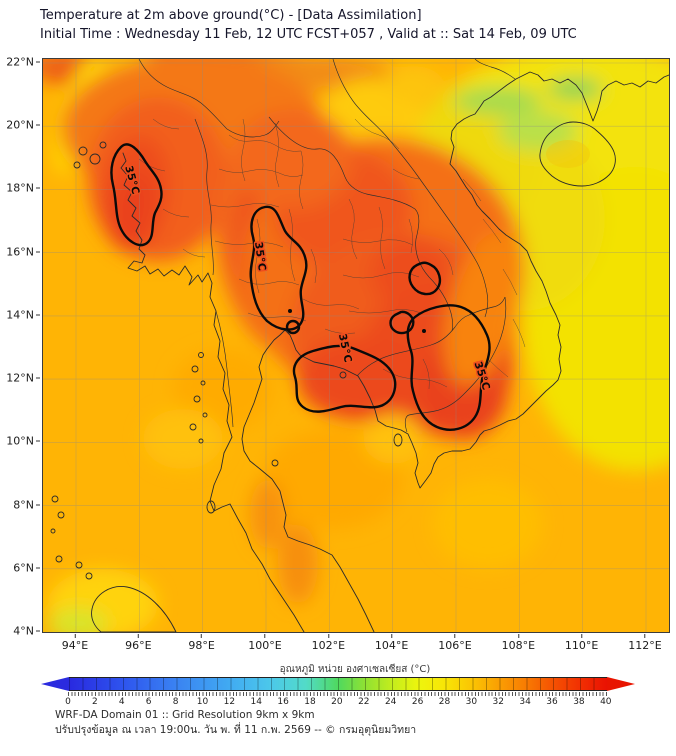 This screenshot has height=756, width=676. I want to click on cb-tick-label: 26, so click(417, 702).